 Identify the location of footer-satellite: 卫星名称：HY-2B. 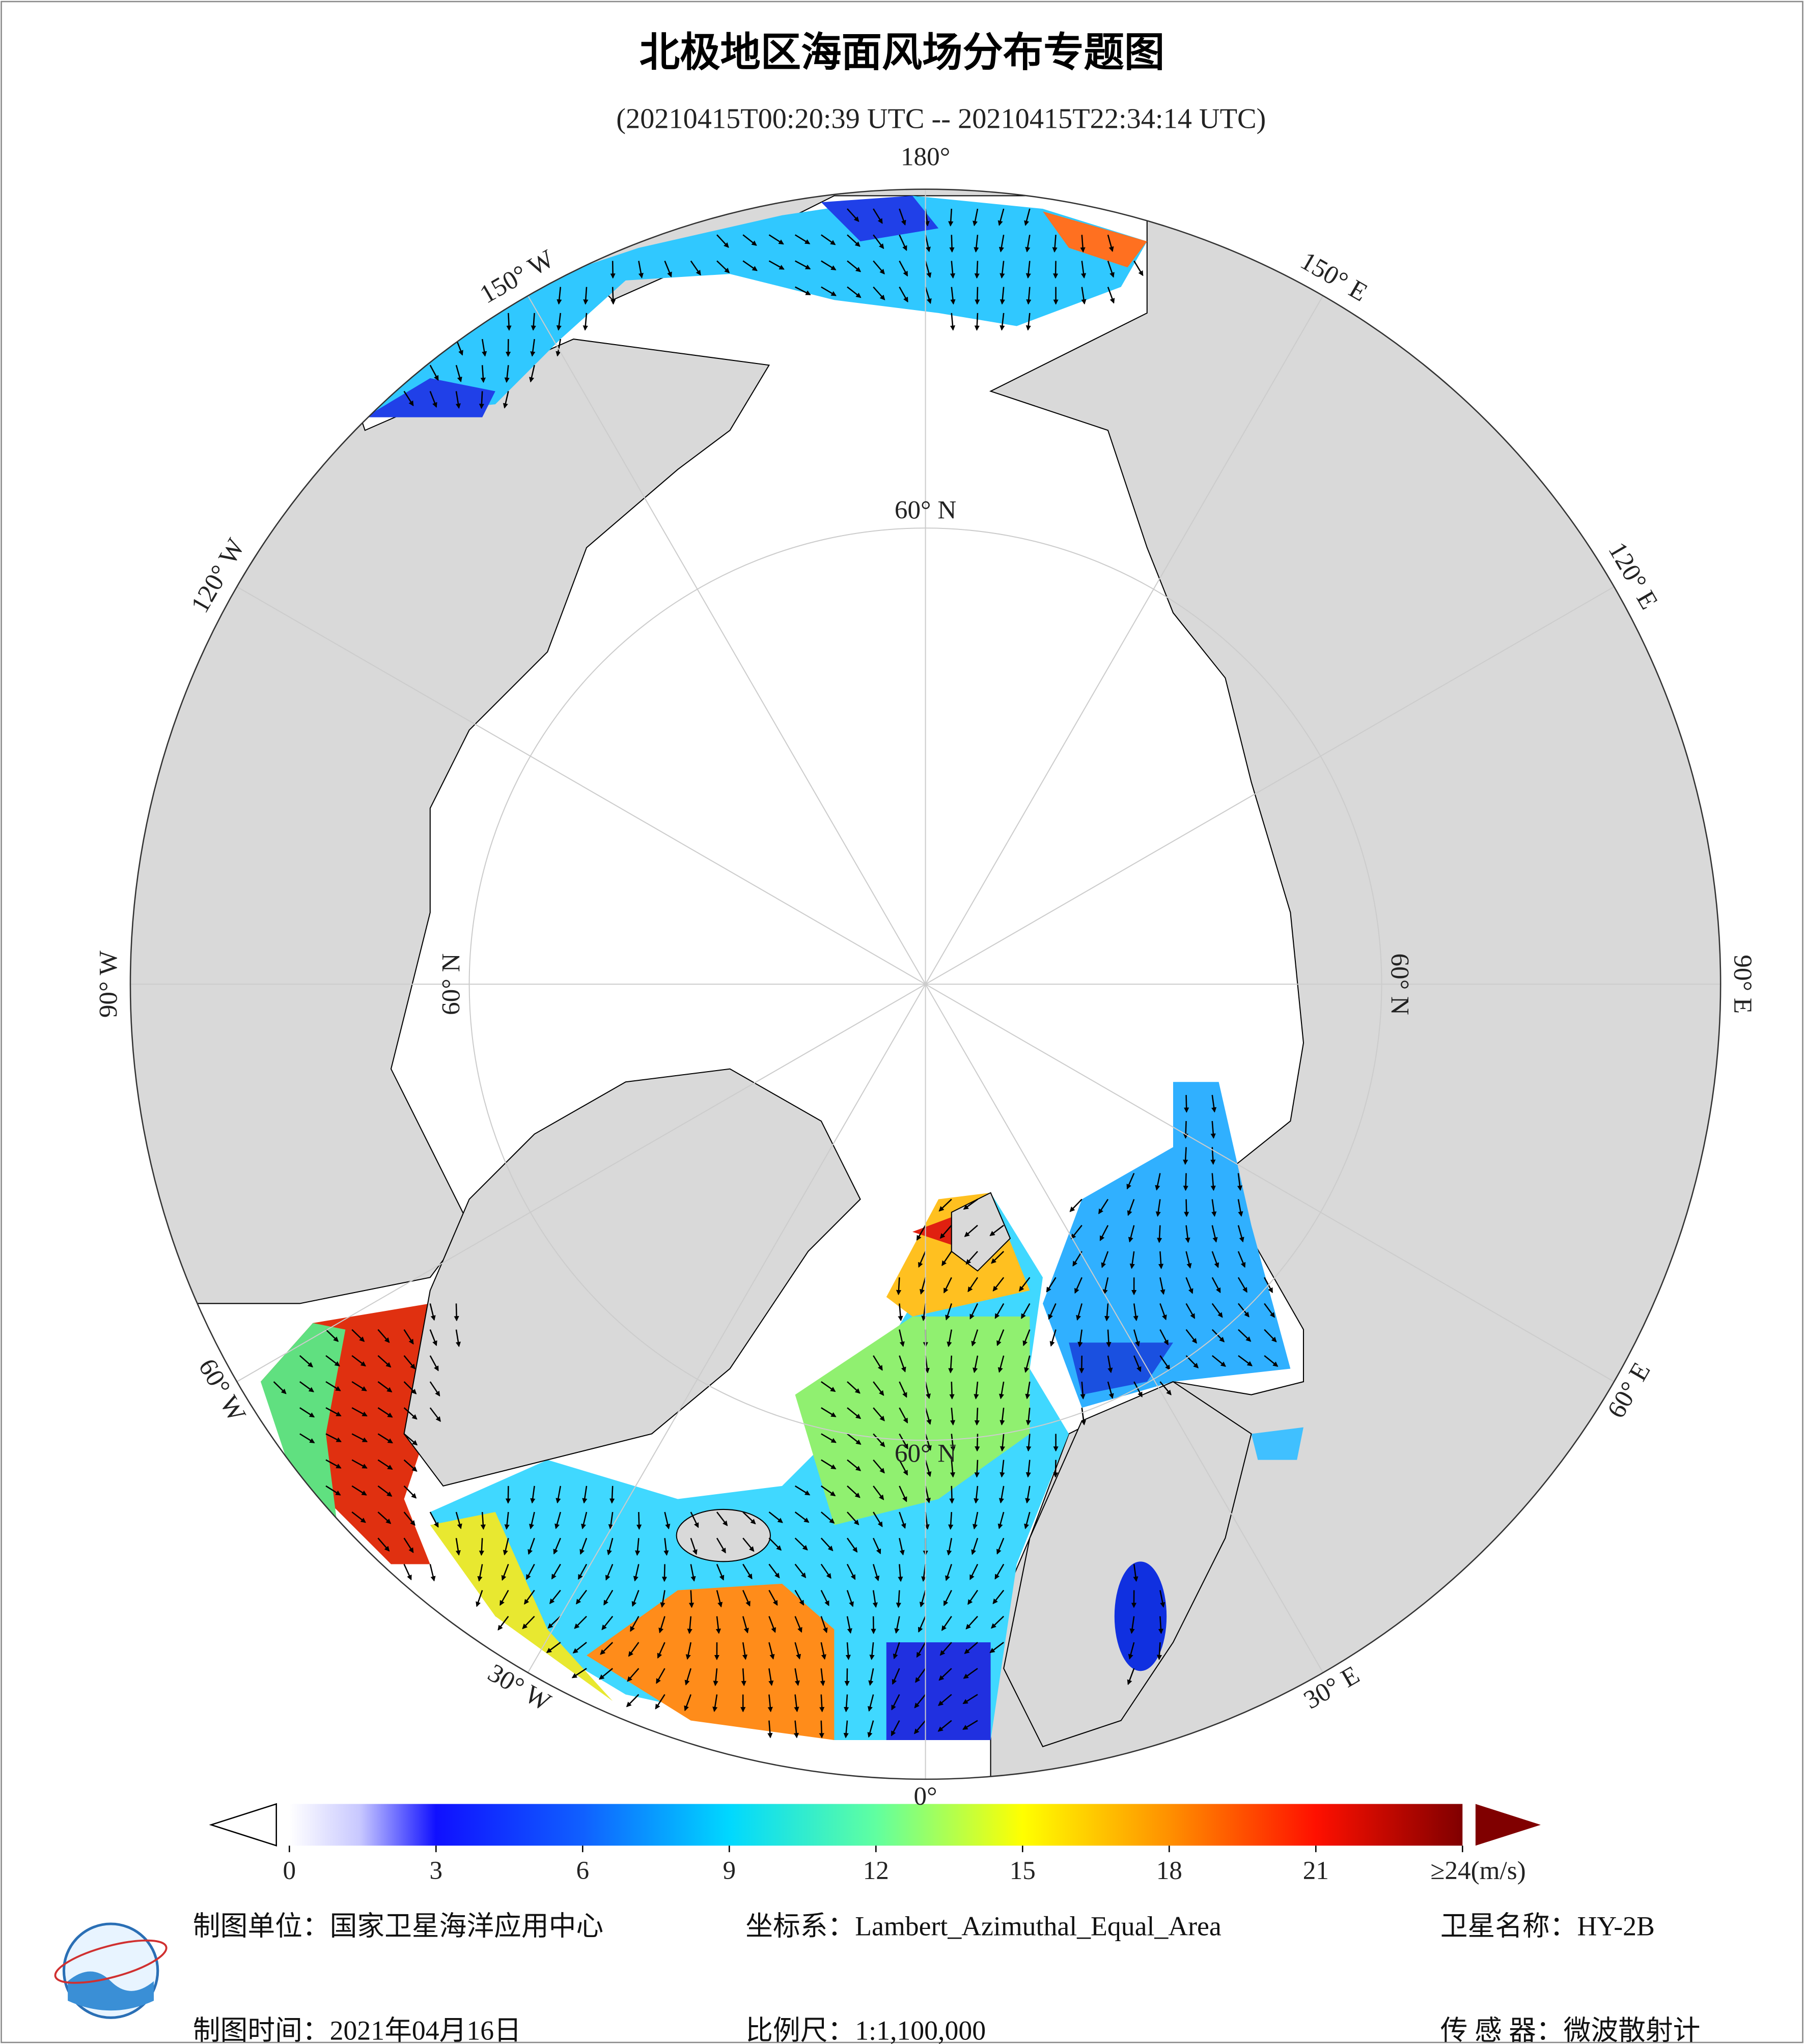
(1547, 1926).